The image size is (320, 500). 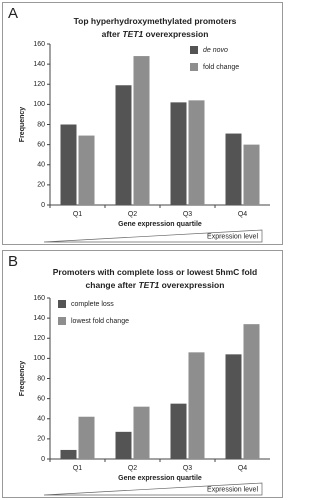 I want to click on legend-label: lowest fold change, so click(x=100, y=321).